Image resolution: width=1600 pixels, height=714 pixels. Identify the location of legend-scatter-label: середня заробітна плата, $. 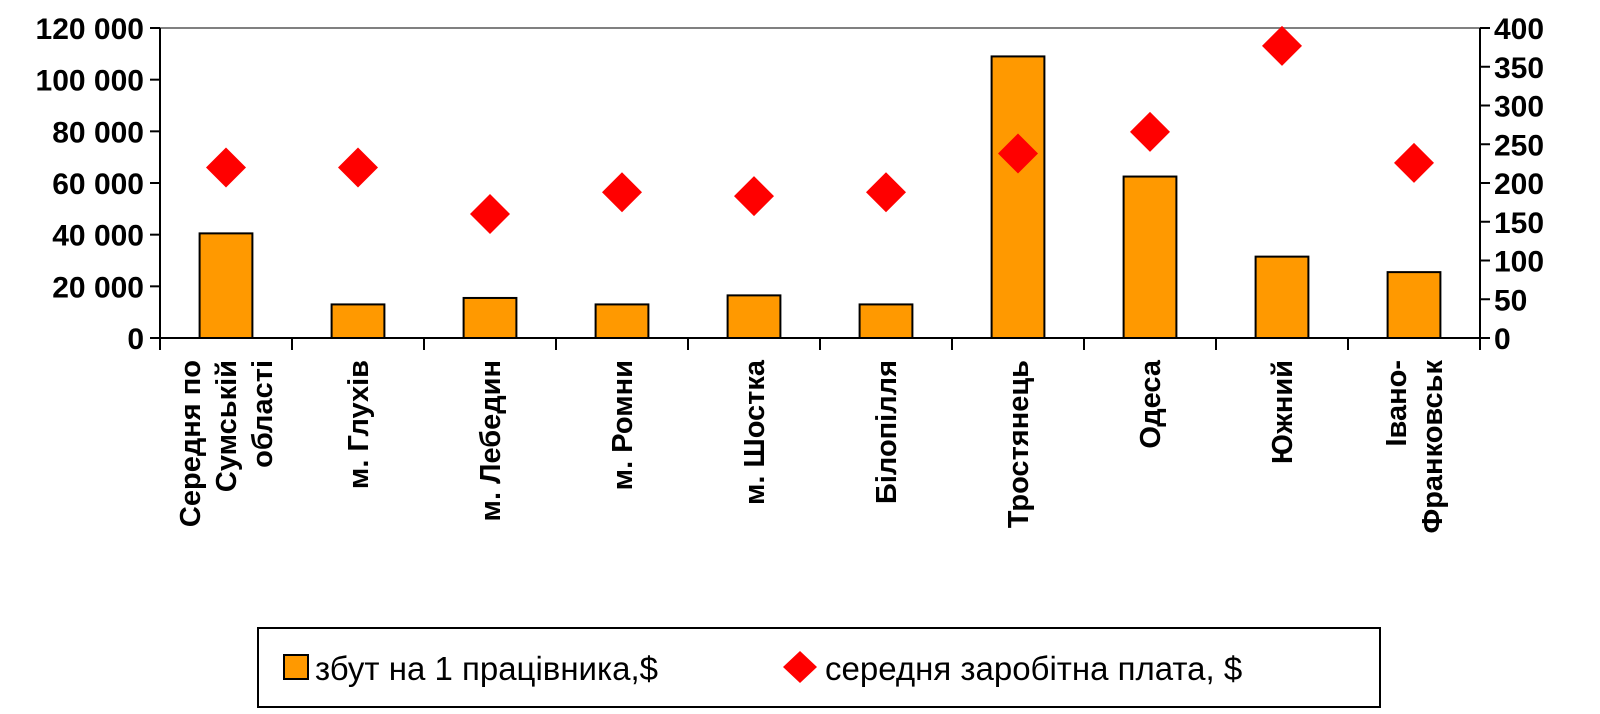
(1033, 668).